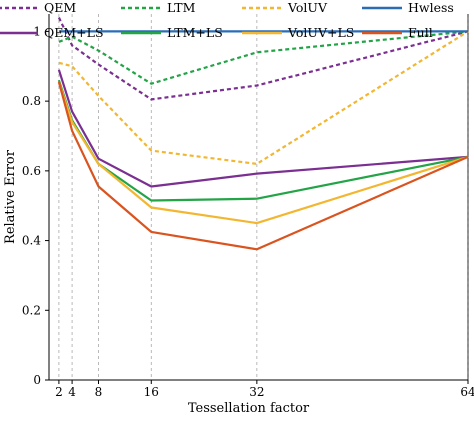  Describe the element at coordinates (256, 392) in the screenshot. I see `x-tick-label-32: 32` at that location.